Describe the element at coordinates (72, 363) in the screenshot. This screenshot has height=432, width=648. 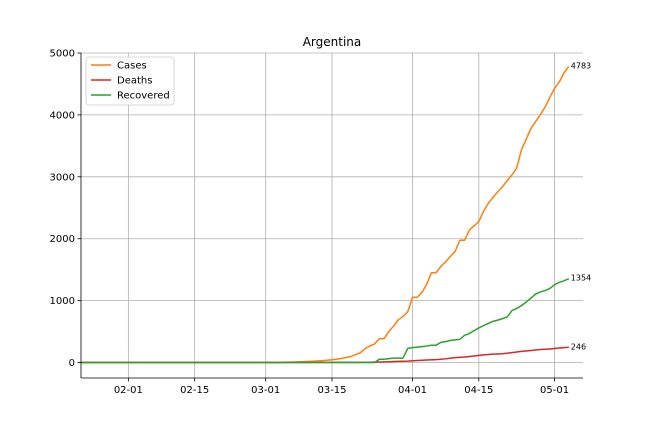
I see `y-tick-label: 0` at that location.